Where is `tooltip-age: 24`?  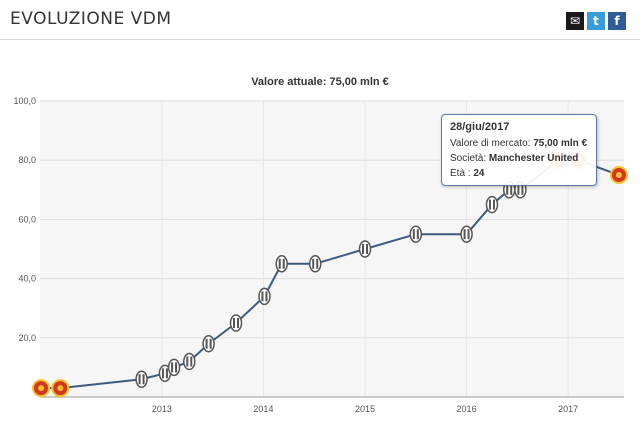 tooltip-age: 24 is located at coordinates (479, 173).